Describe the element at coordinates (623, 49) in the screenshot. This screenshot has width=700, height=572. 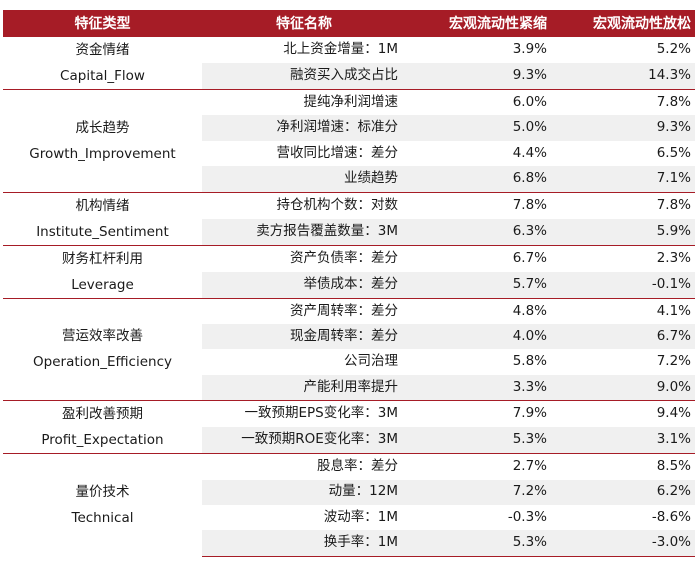
I see `loose-value: 5.2%` at that location.